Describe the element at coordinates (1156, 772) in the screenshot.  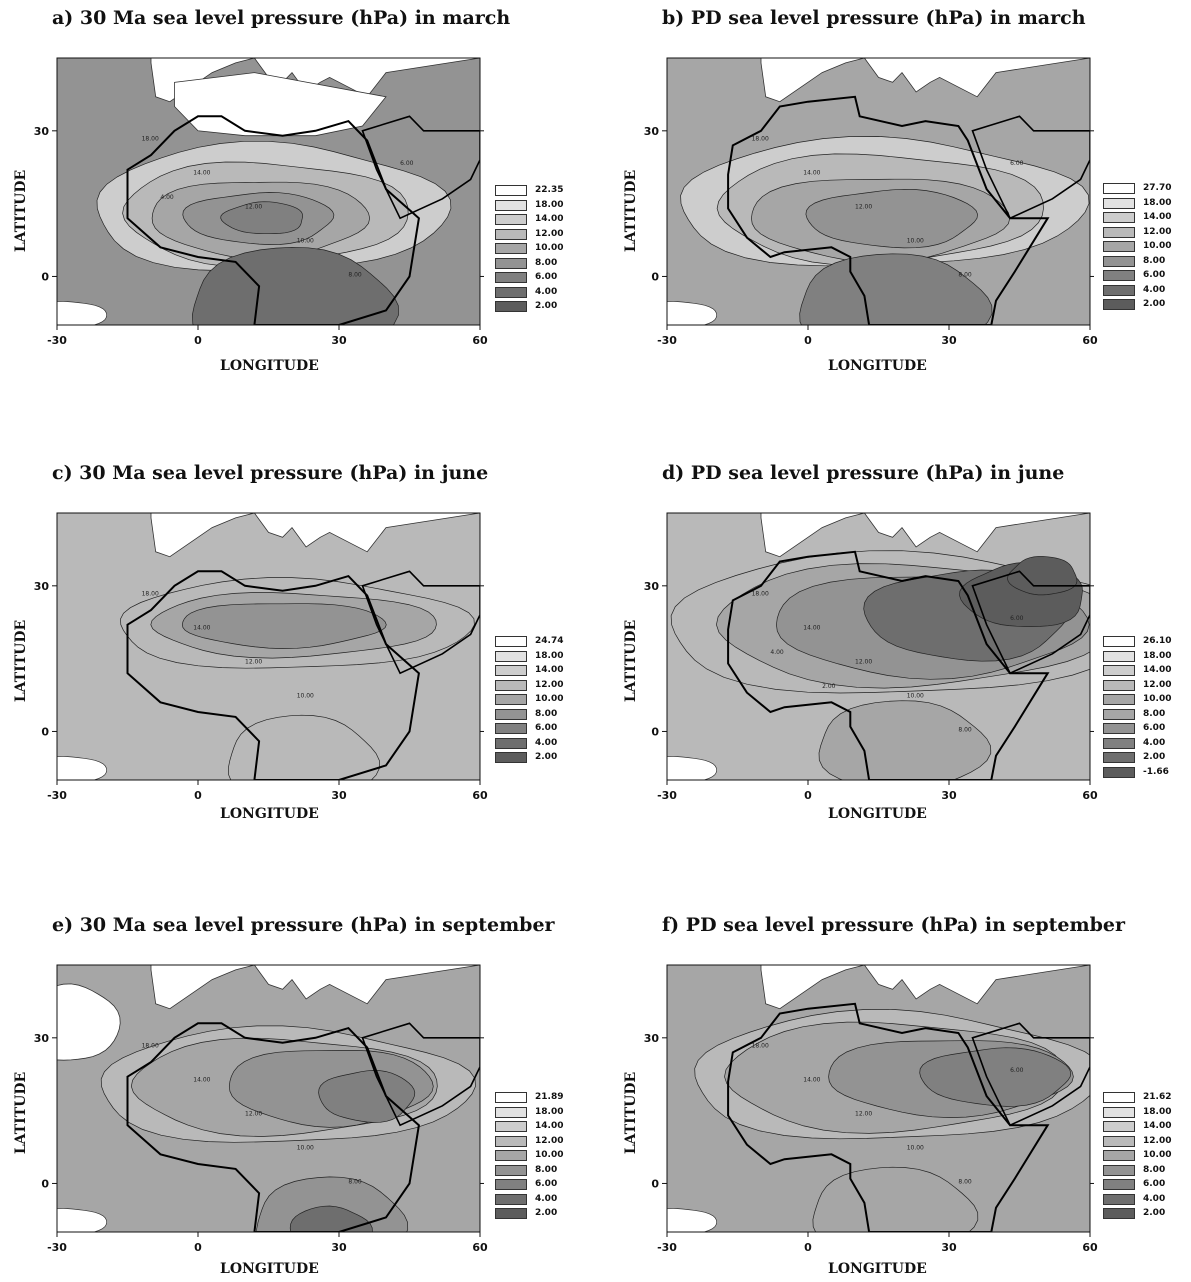
I see `legend-label: -1.66` at that location.